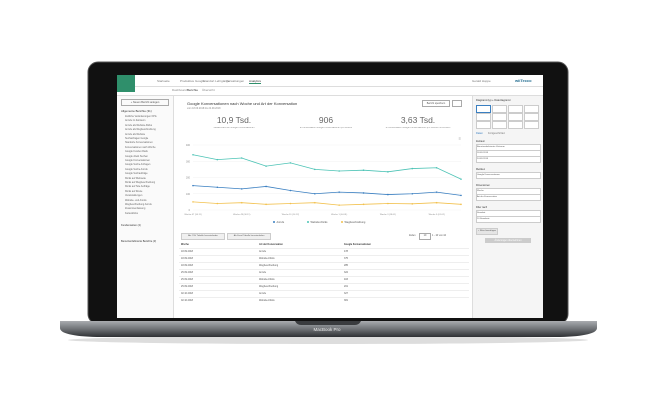  I want to click on x-tick-label: Woche 51 (14.12), so click(291, 215).